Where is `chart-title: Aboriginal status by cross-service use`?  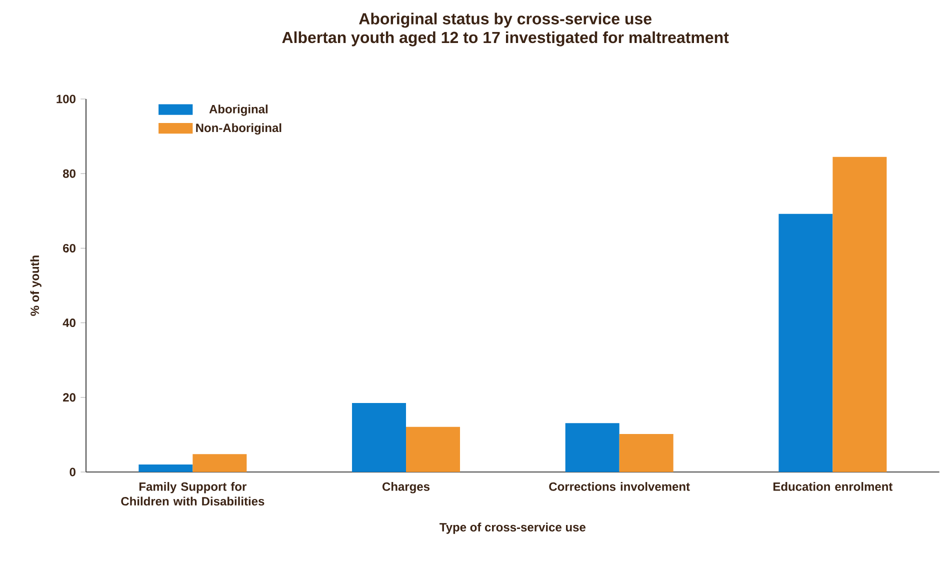
chart-title: Aboriginal status by cross-service use is located at coordinates (505, 20).